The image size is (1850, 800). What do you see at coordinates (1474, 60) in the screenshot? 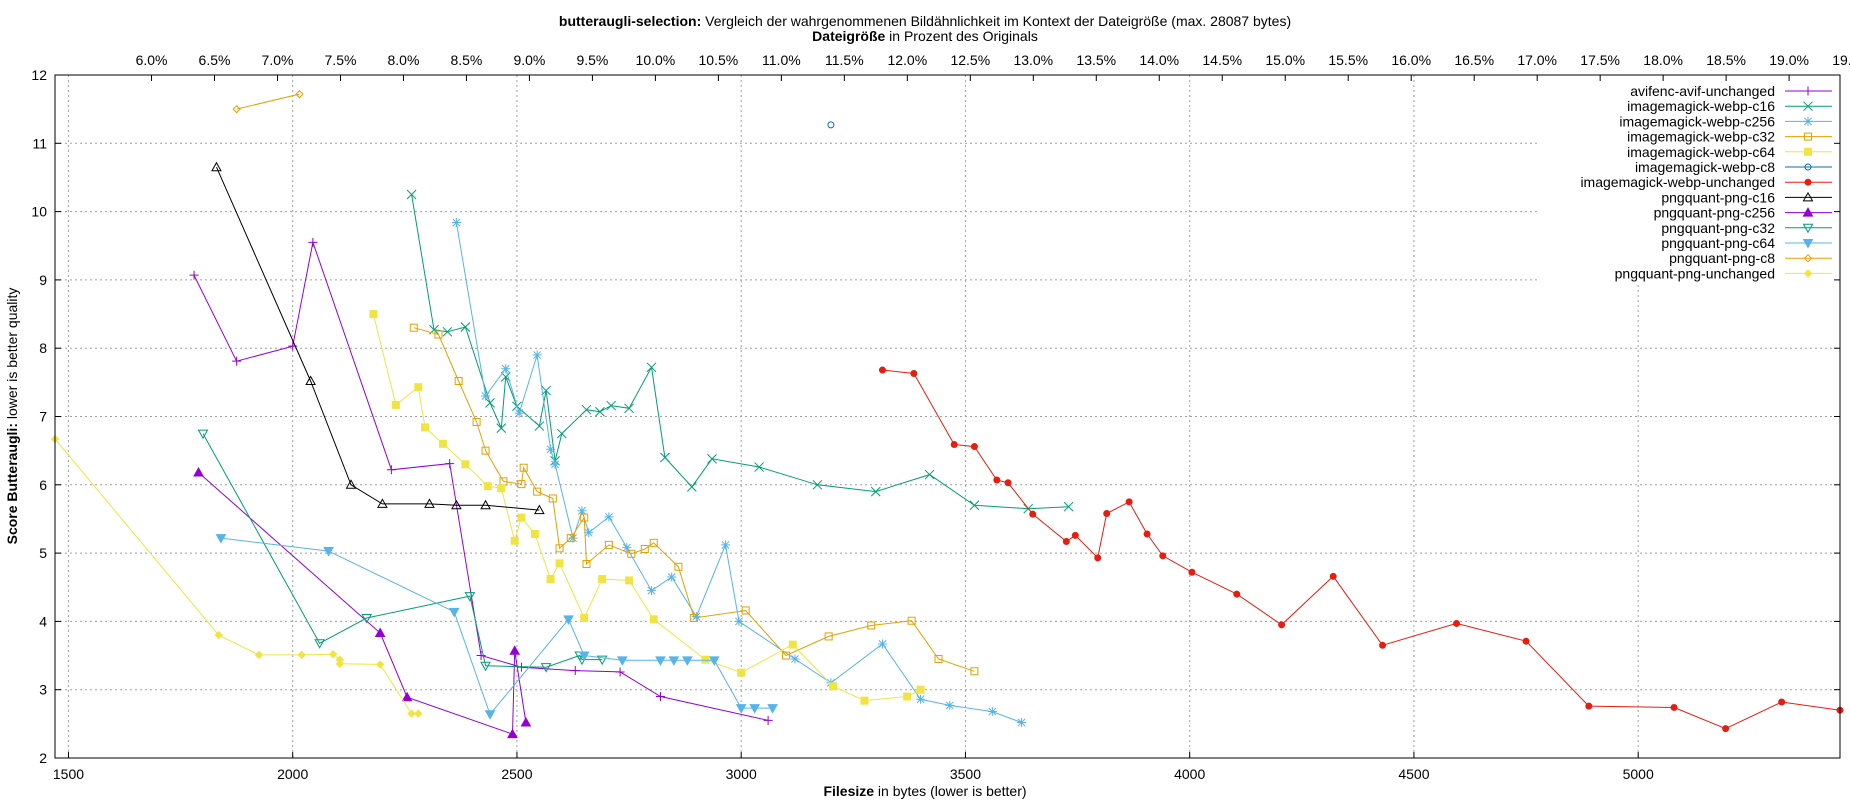
I see `x2-tick-label: 16.5%` at bounding box center [1474, 60].